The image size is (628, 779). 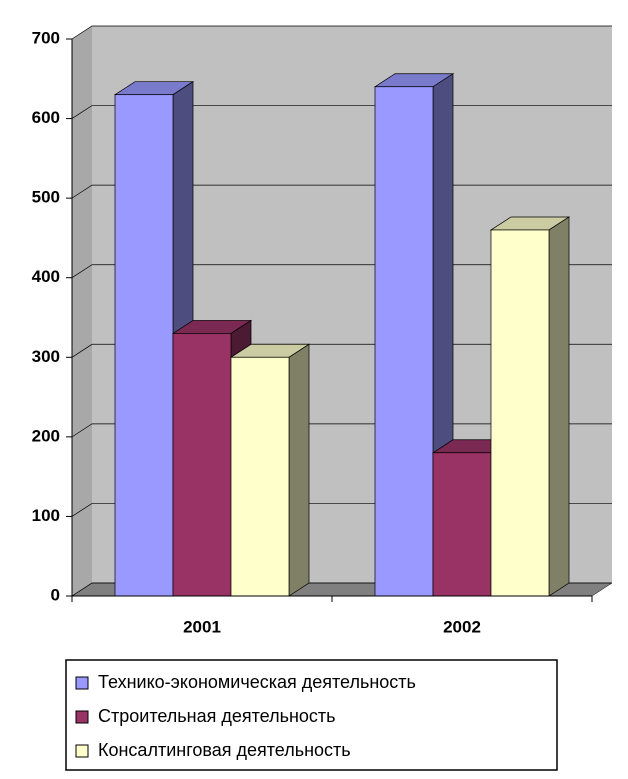 What do you see at coordinates (46, 435) in the screenshot?
I see `y-tick-label: 200` at bounding box center [46, 435].